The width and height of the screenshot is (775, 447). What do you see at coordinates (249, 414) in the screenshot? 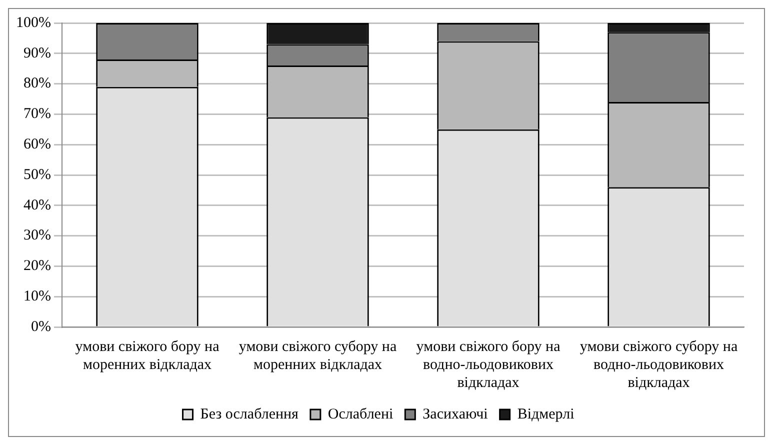
I see `legend-label: Без ослаблення` at bounding box center [249, 414].